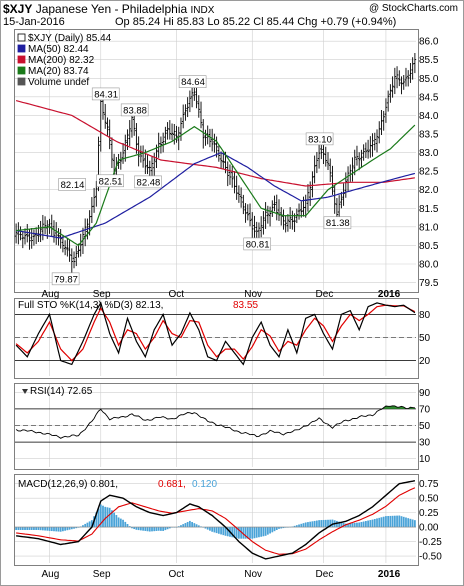 The image size is (464, 586). I want to click on macd-legend-hist: 0.120, so click(204, 484).